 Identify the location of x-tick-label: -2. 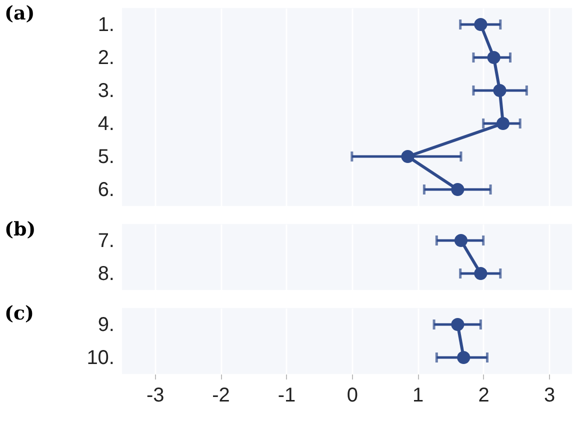
(221, 395).